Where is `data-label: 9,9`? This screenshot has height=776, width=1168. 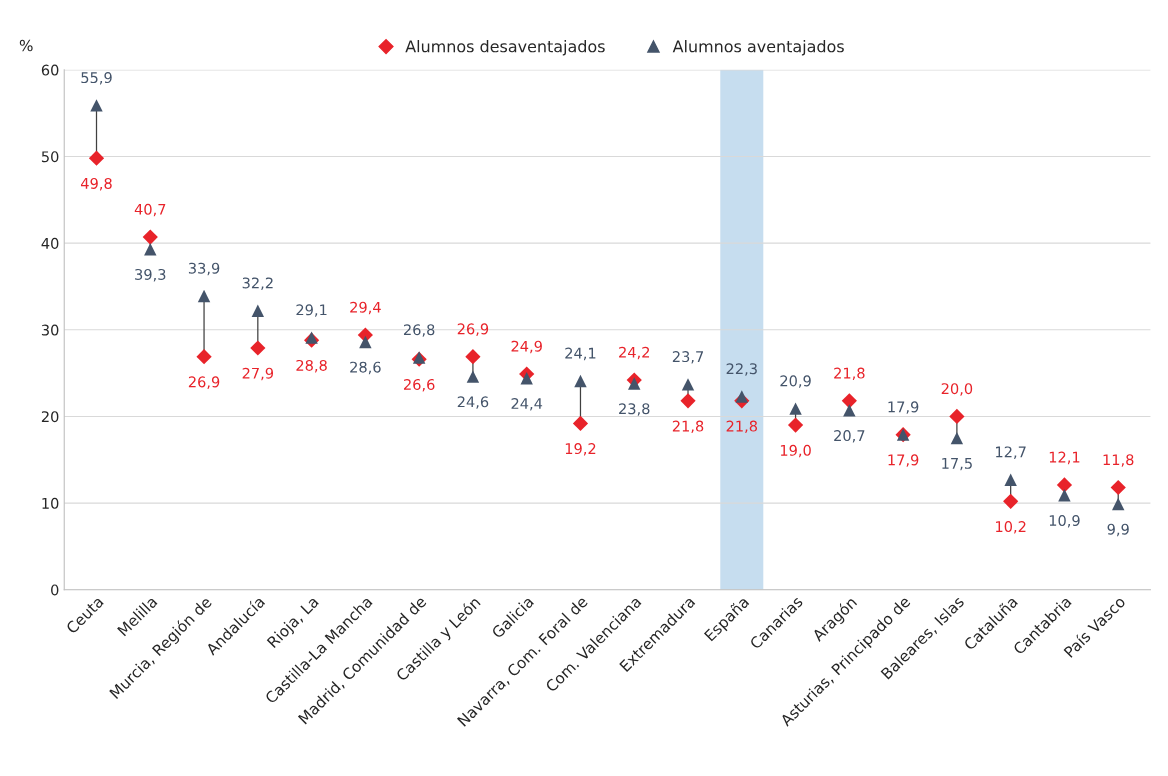 data-label: 9,9 is located at coordinates (1118, 530).